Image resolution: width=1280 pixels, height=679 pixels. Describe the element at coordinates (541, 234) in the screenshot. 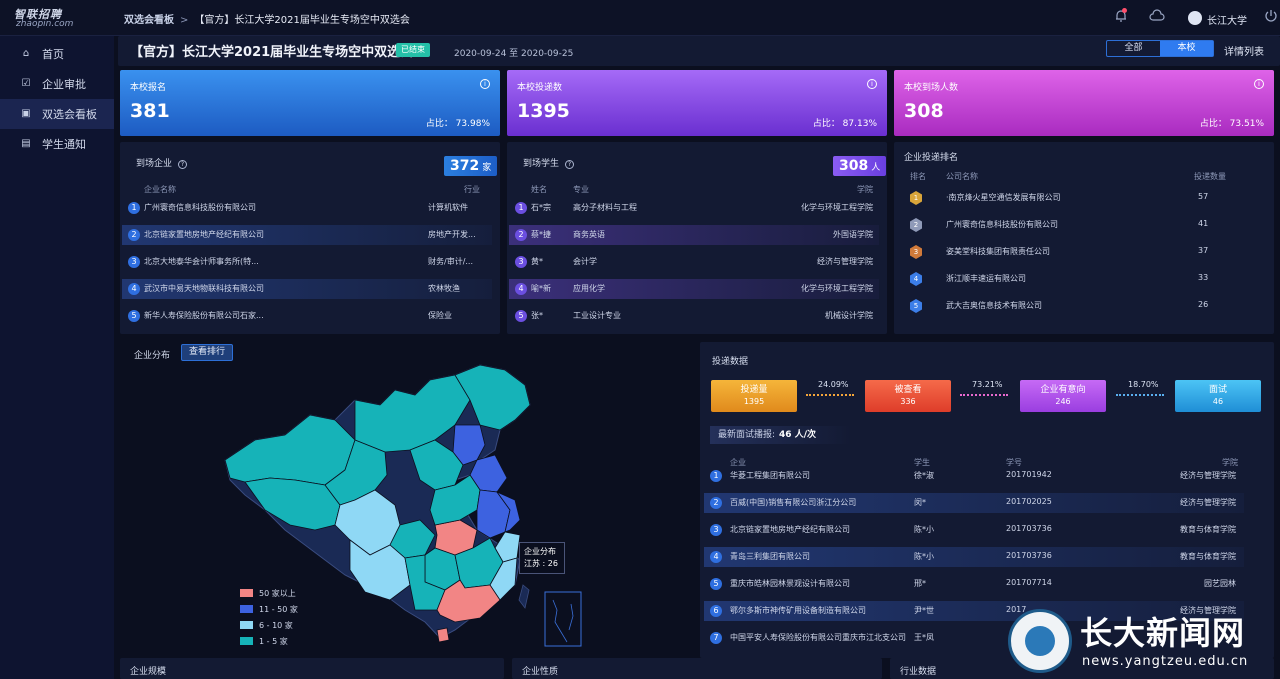

I see `student-name: 蔡*捷` at that location.